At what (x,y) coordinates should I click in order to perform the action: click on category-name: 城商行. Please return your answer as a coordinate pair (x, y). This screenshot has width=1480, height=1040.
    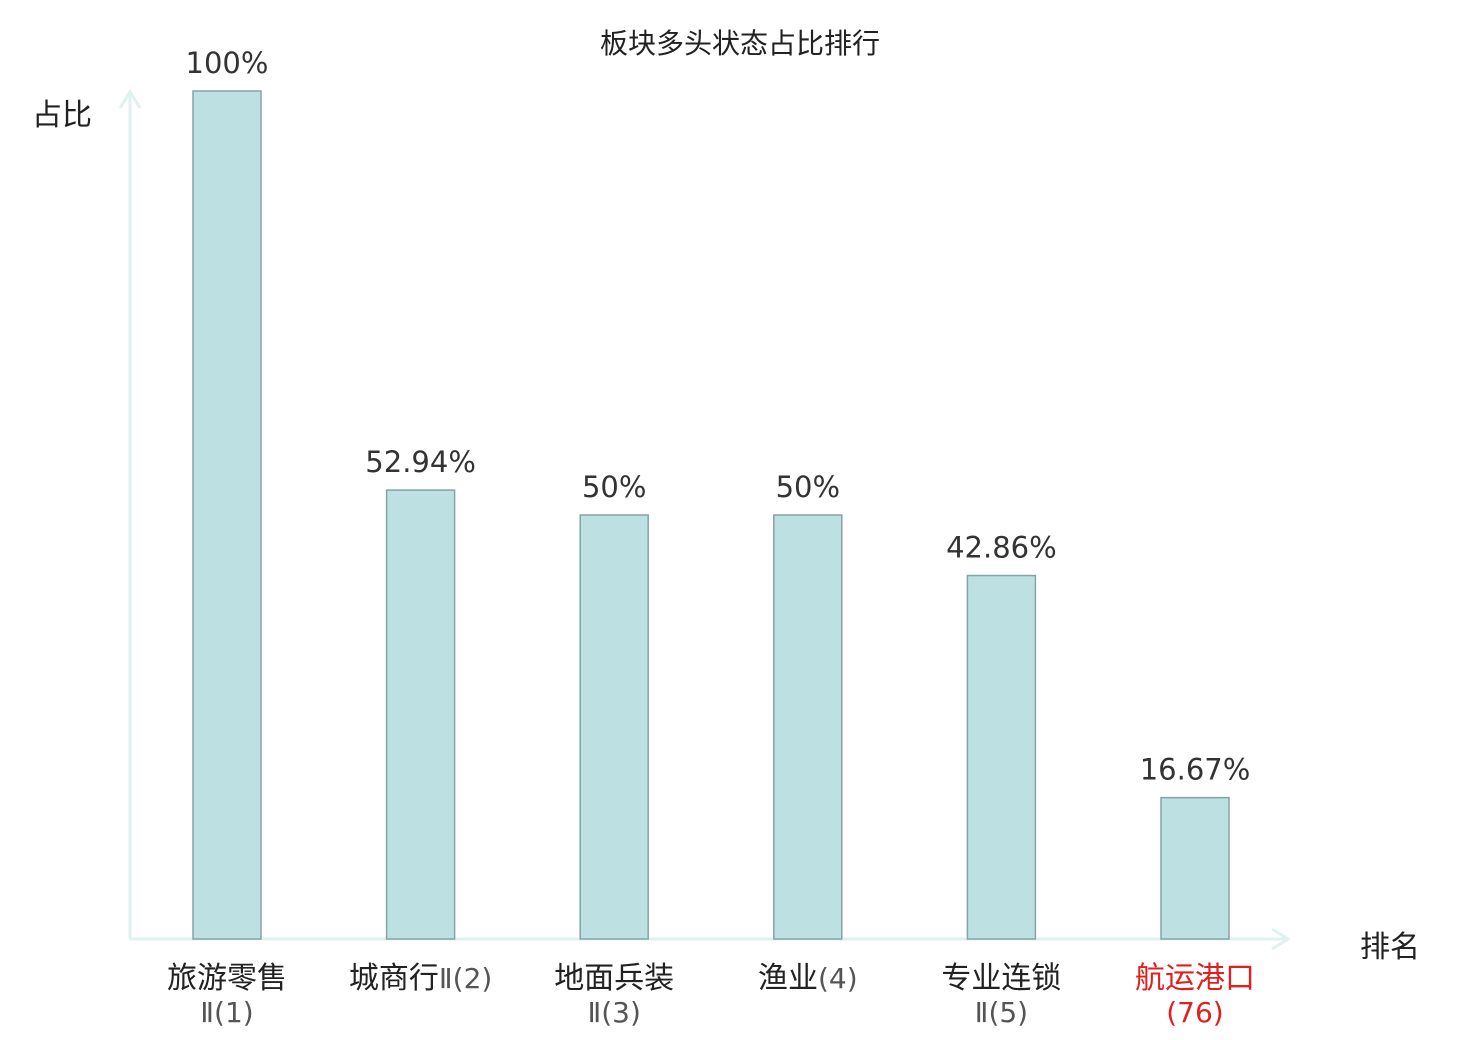
    Looking at the image, I should click on (393, 978).